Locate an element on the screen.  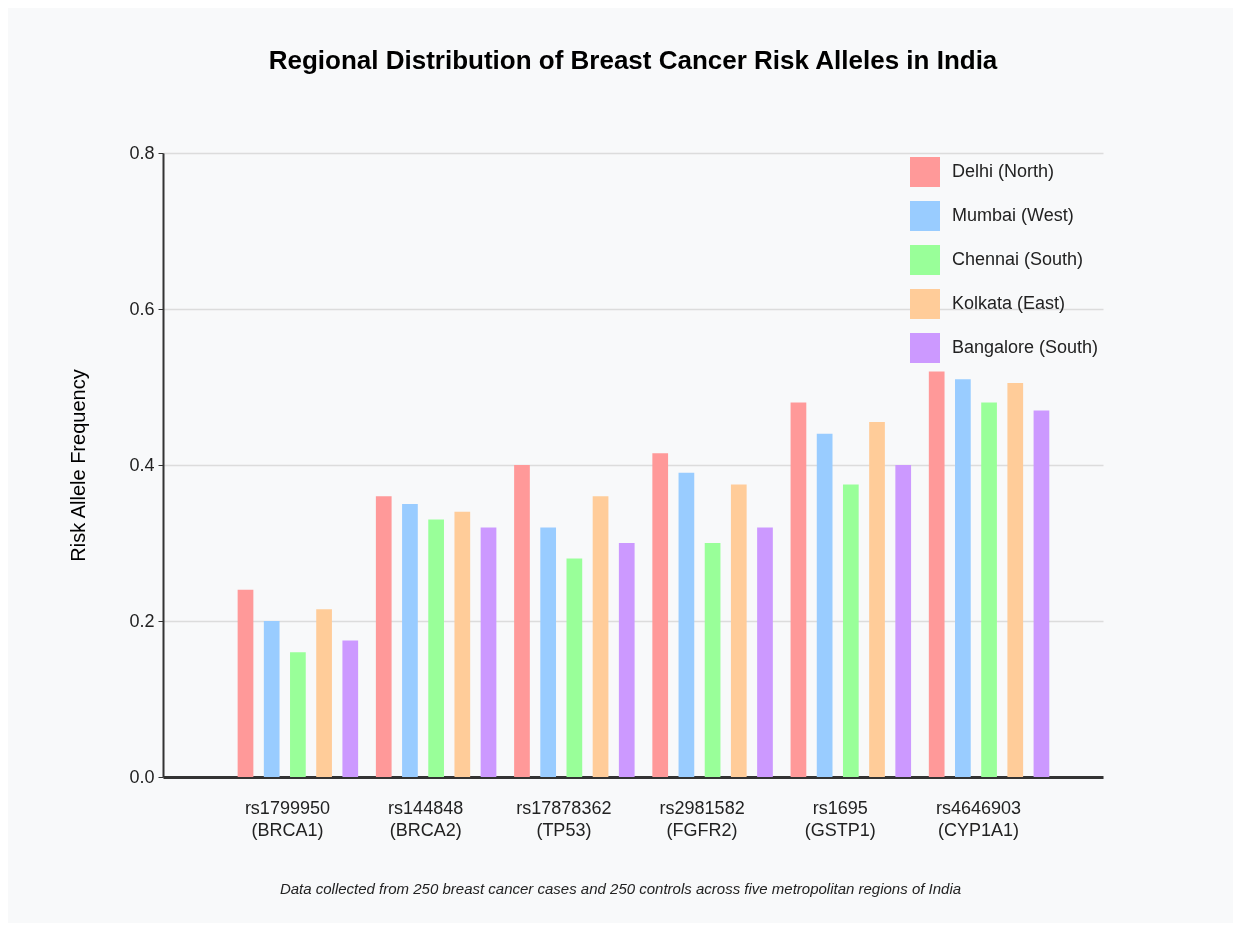
x-tick-label: rs4646903 (CYP1A1) is located at coordinates (979, 818).